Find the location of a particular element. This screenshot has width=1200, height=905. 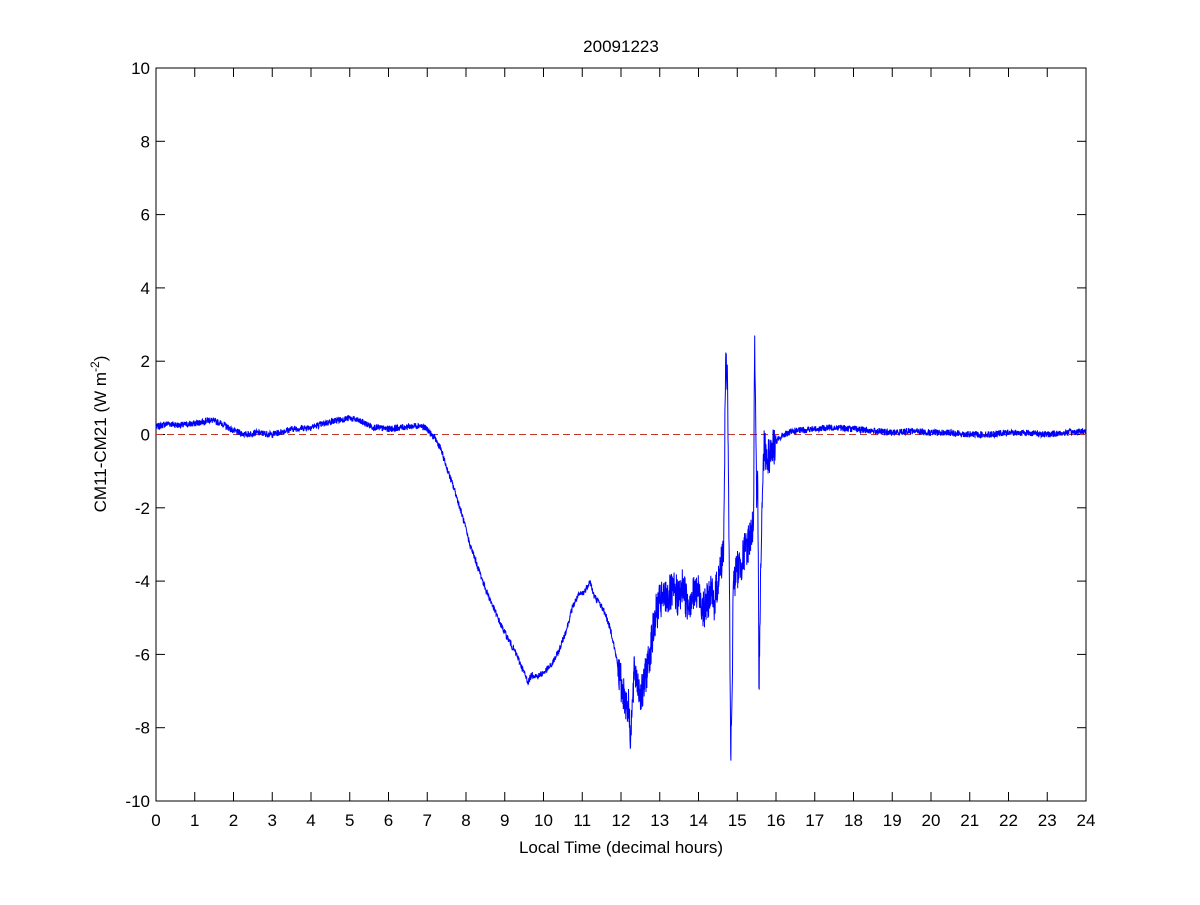

y-tick-label: 4 is located at coordinates (145, 288).